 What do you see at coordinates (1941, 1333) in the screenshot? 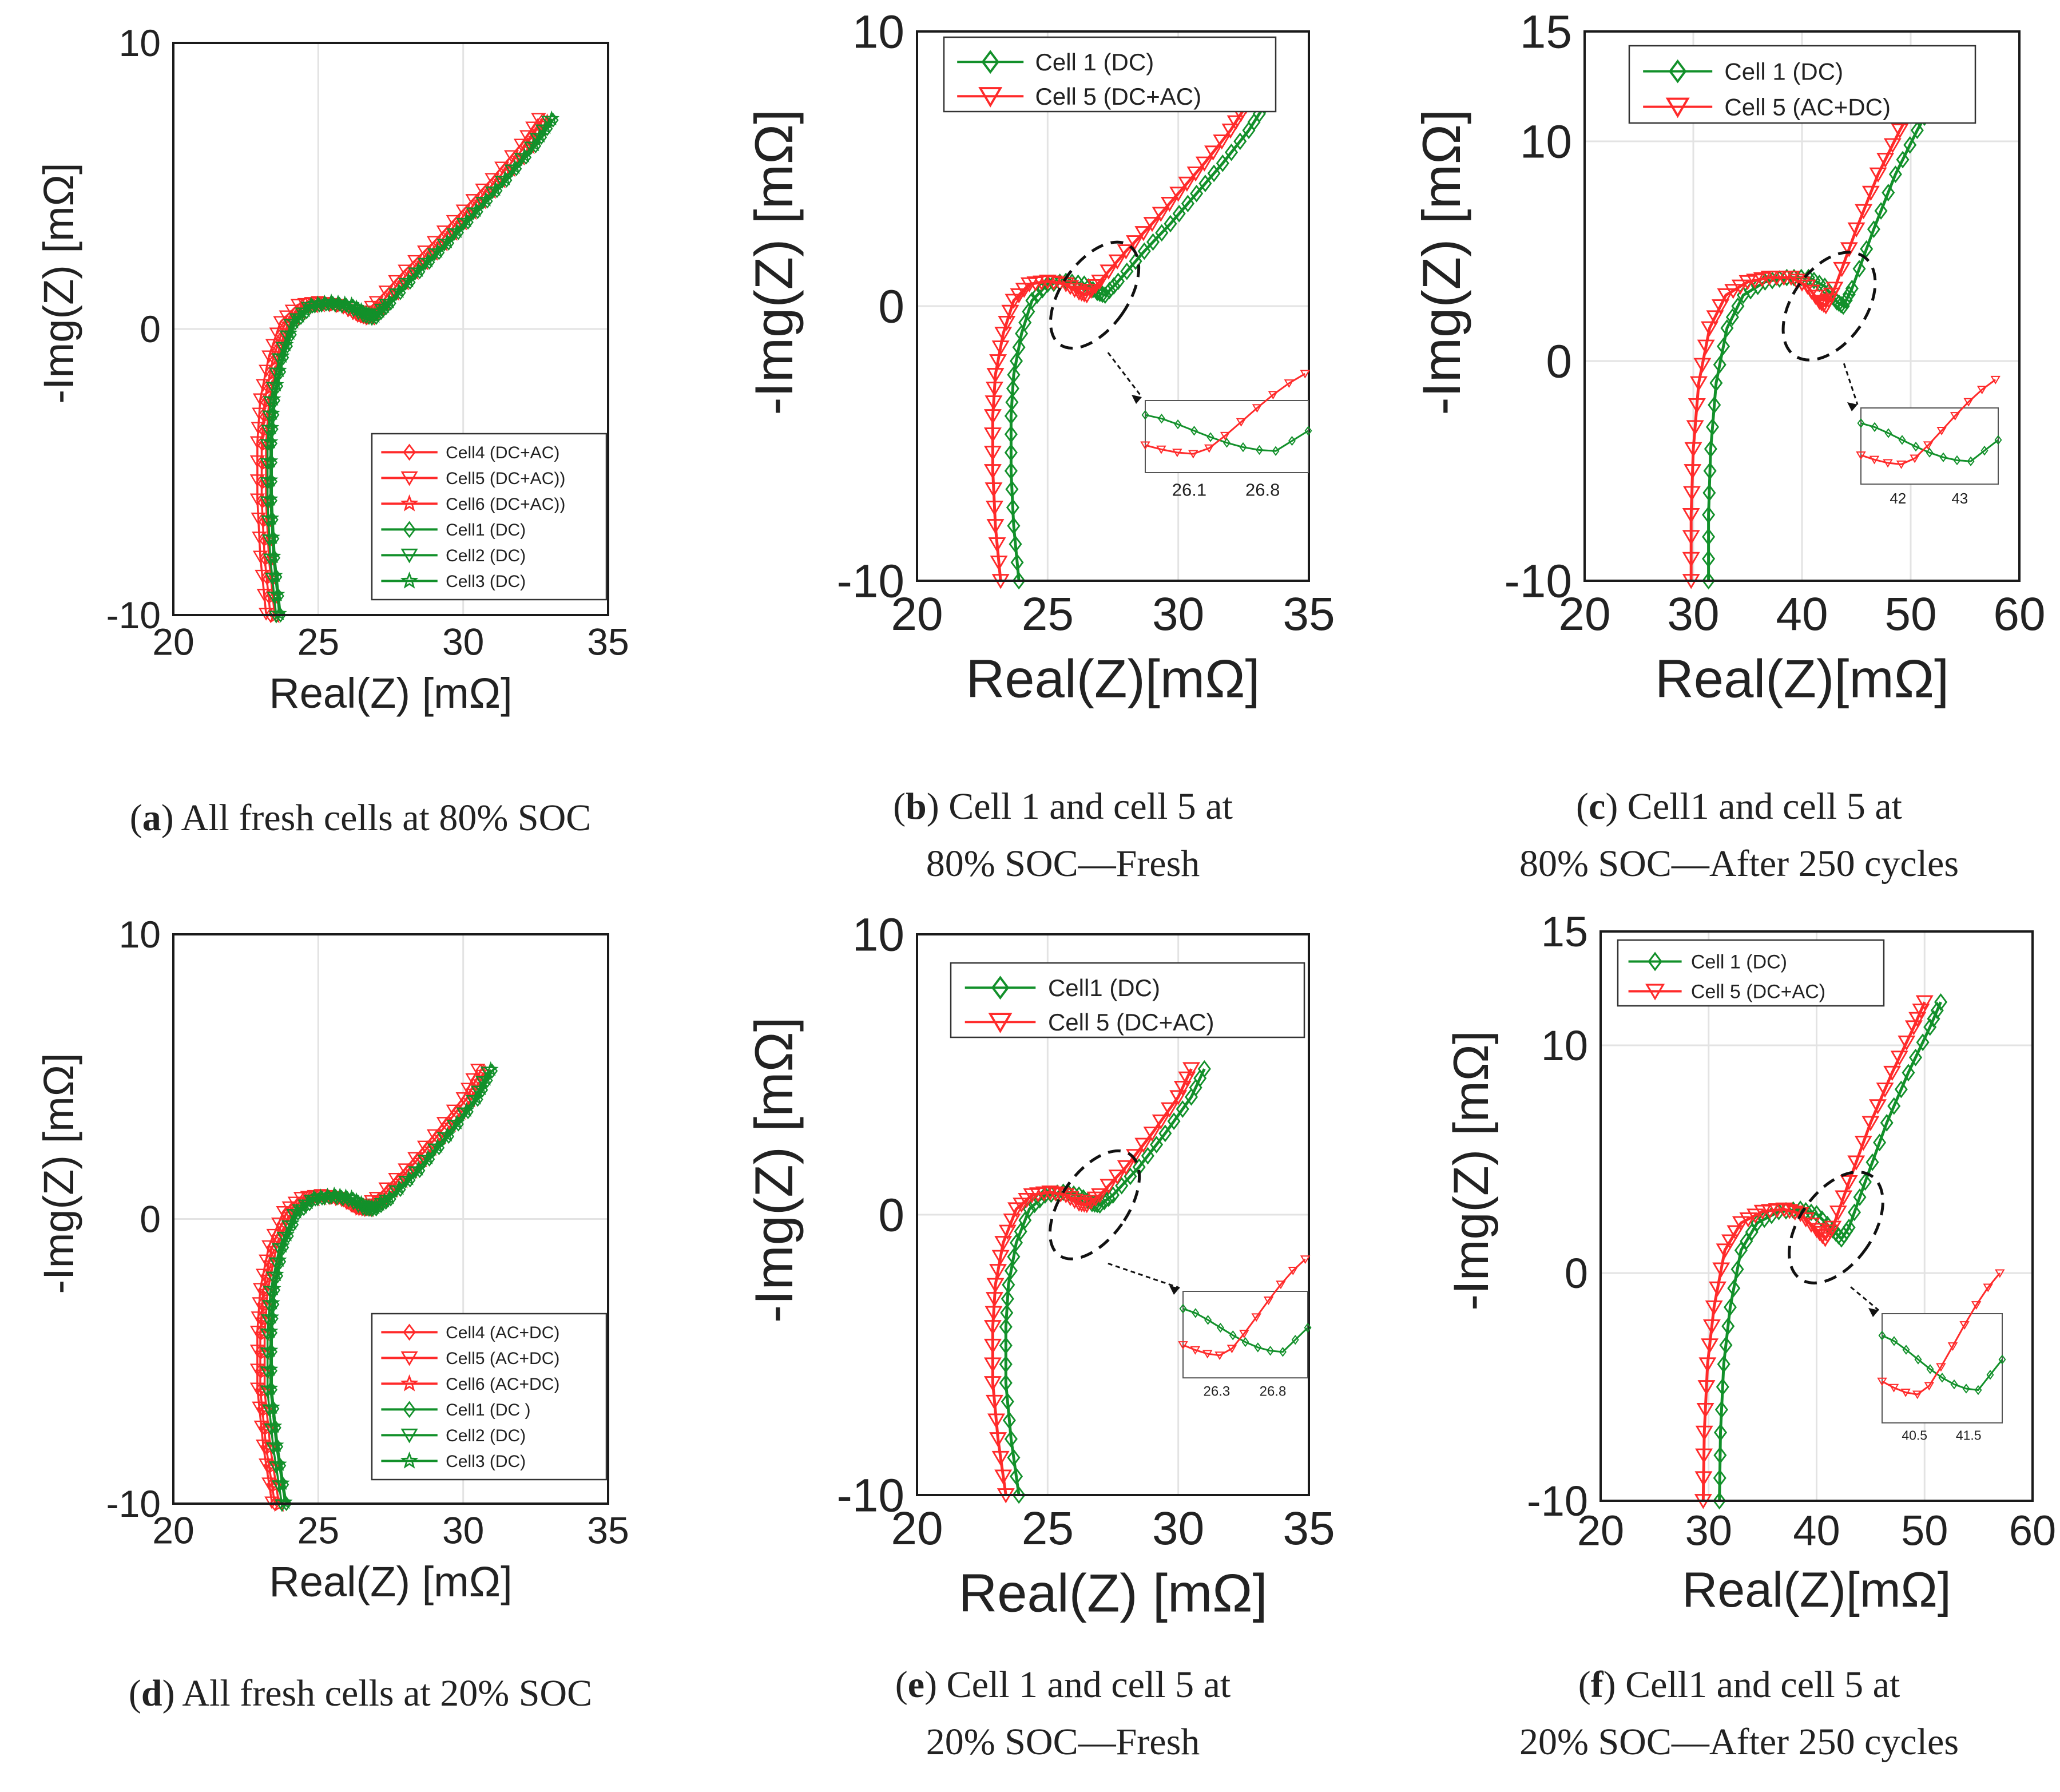
I see `inset-red-line` at bounding box center [1941, 1333].